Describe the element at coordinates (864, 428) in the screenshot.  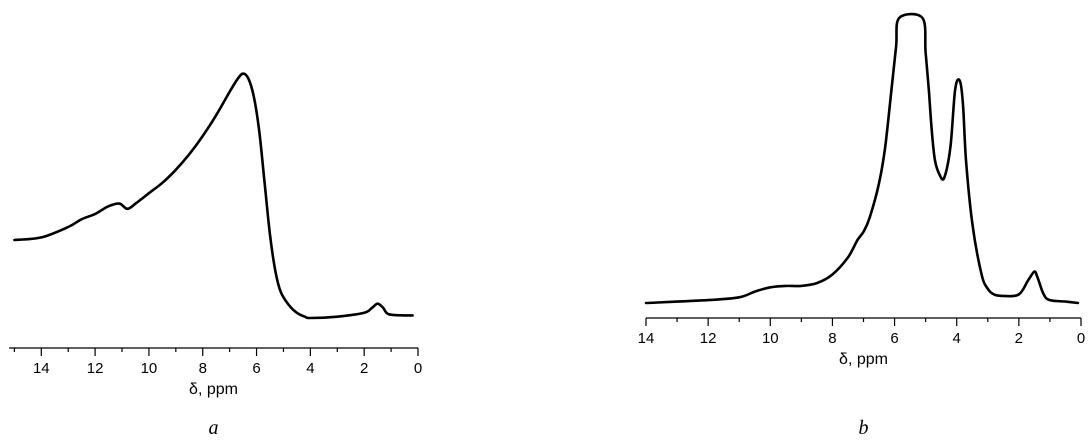
I see `panel-label-b: b` at that location.